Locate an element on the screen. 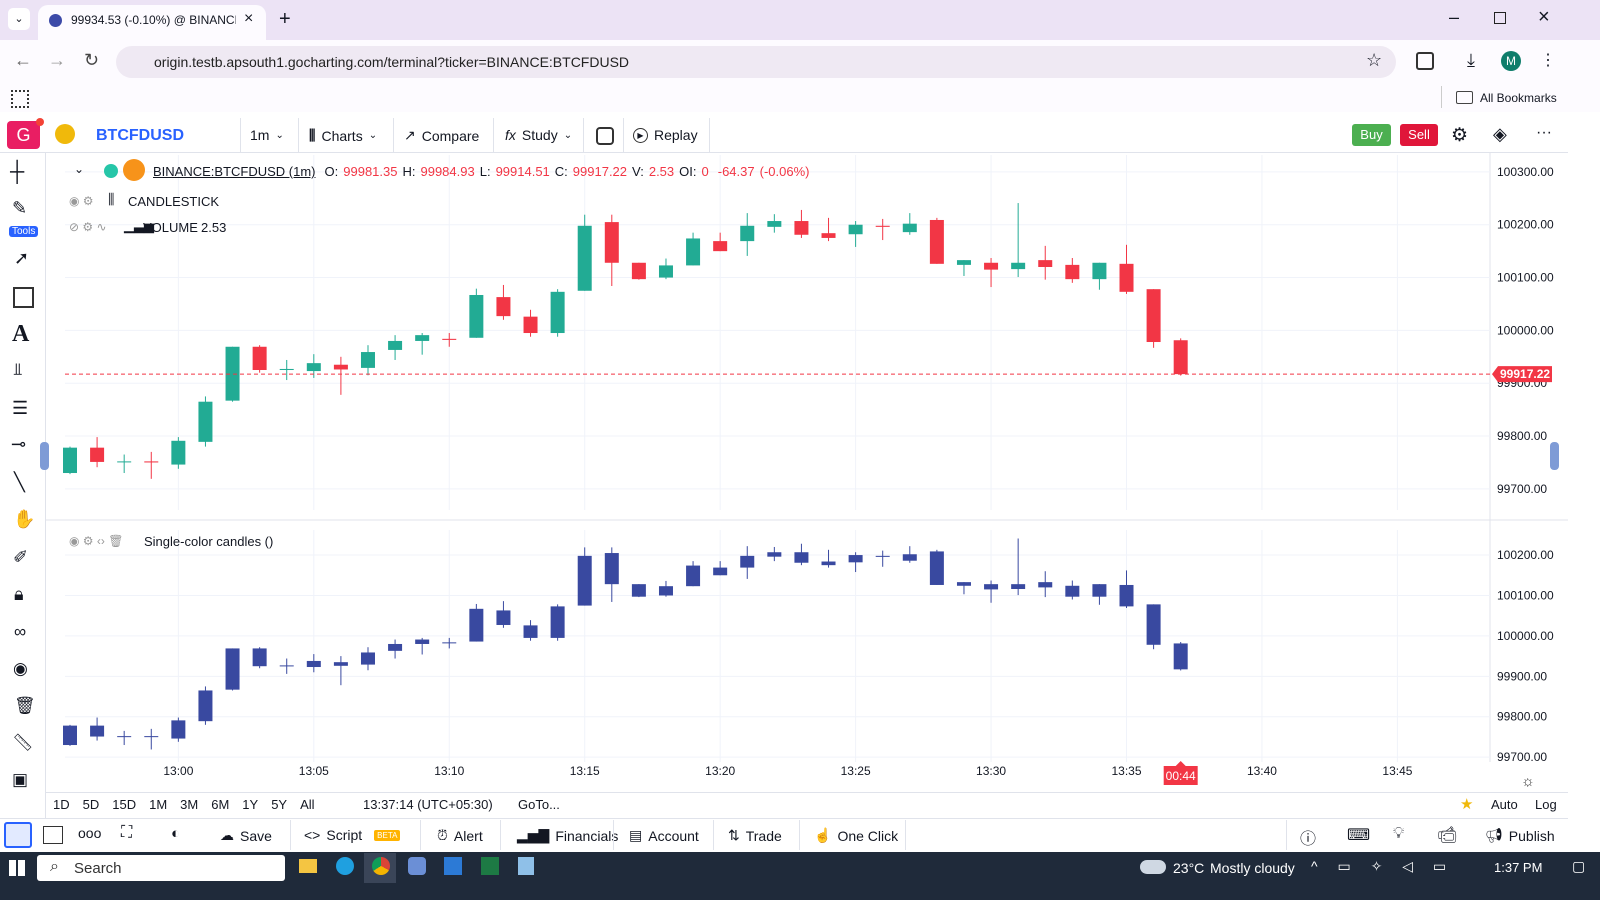  browser-menu: ⋮ is located at coordinates (1548, 60).